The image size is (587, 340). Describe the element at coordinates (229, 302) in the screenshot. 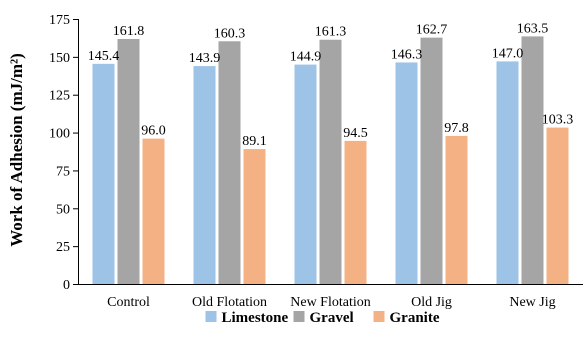

I see `category-label: Old Flotation` at that location.